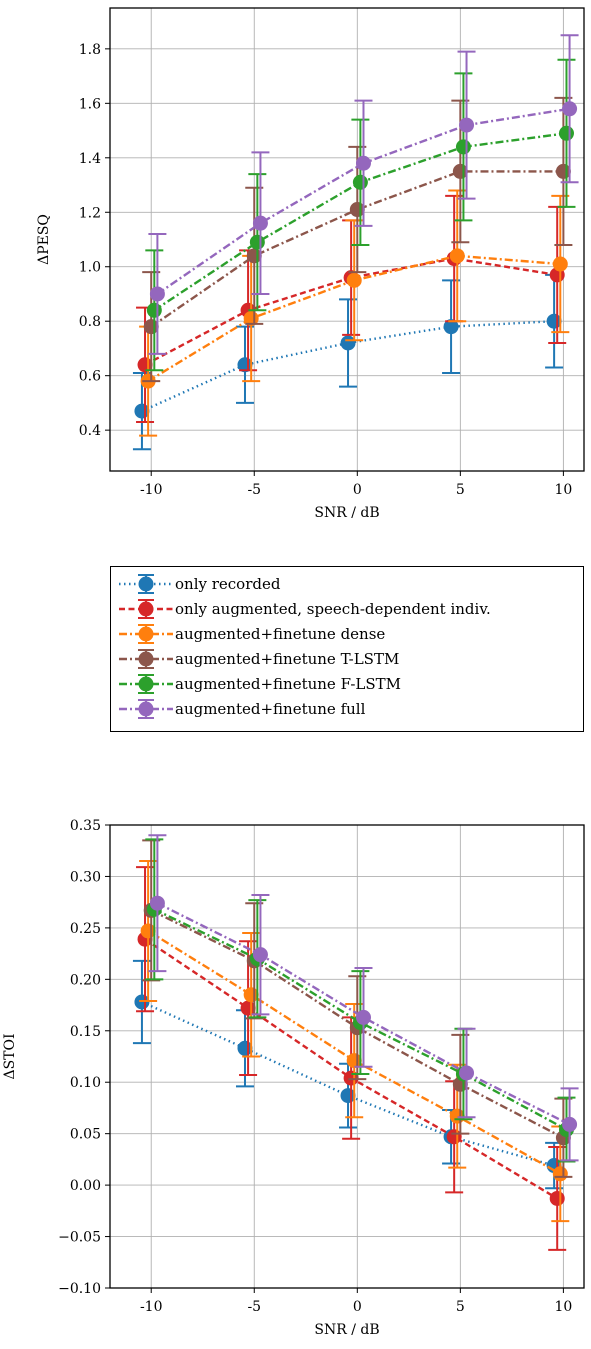 Image resolution: width=591 pixels, height=1349 pixels. Describe the element at coordinates (90, 159) in the screenshot. I see `y-tick-label: 1.4` at that location.